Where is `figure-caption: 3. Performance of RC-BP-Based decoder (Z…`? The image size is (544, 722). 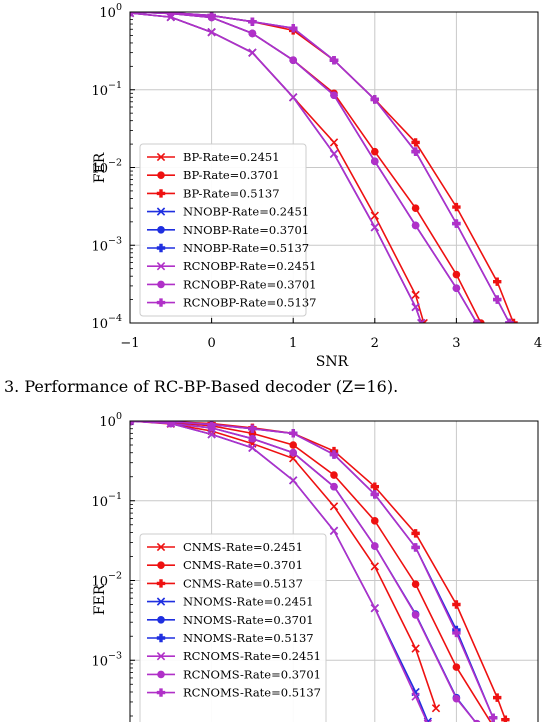 figure-caption: 3. Performance of RC-BP-Based decoder (Z… is located at coordinates (201, 386).